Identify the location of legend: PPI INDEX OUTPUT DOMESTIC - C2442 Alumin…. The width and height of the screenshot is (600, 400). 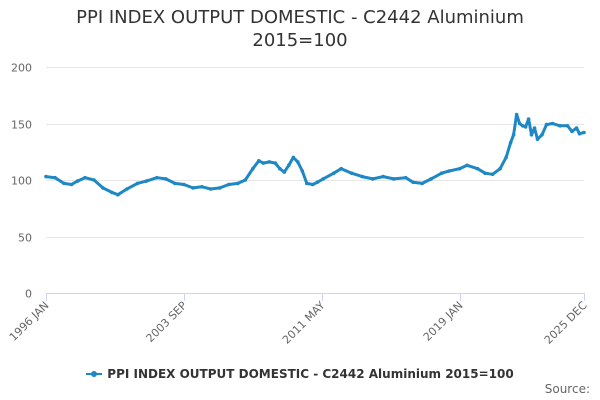
(300, 372).